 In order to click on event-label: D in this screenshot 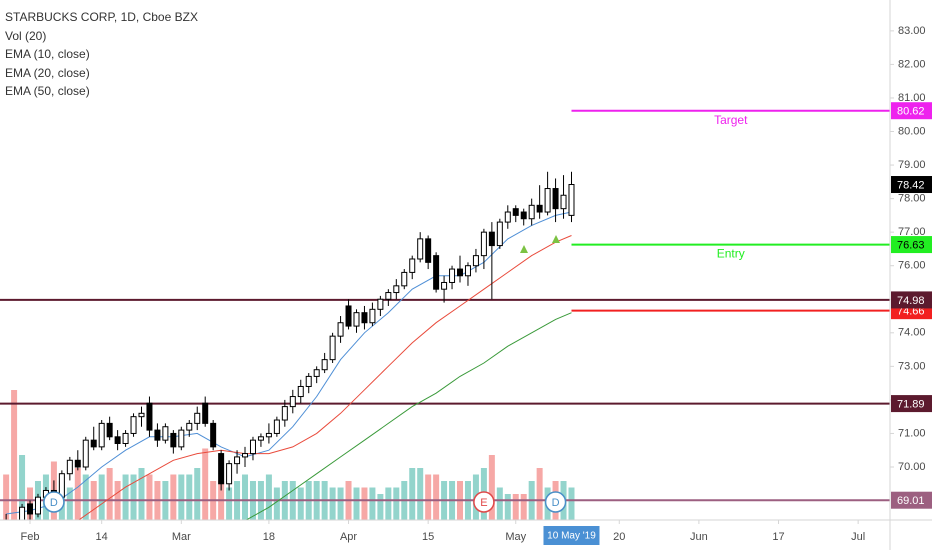, I will do `click(54, 503)`.